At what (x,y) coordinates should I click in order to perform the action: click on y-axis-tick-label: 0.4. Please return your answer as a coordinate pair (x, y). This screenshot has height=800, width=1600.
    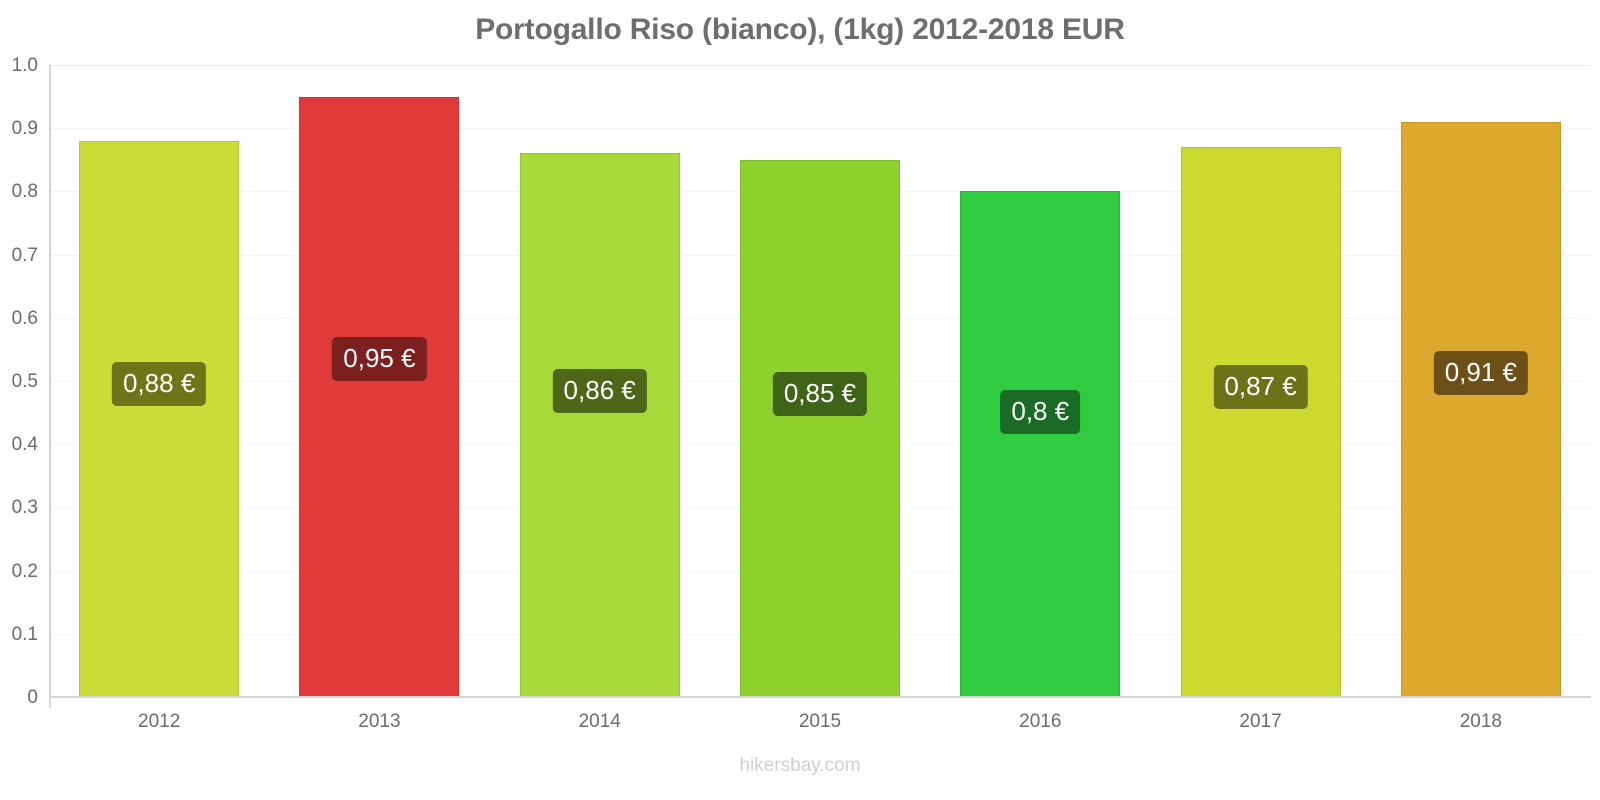
    Looking at the image, I should click on (24, 445).